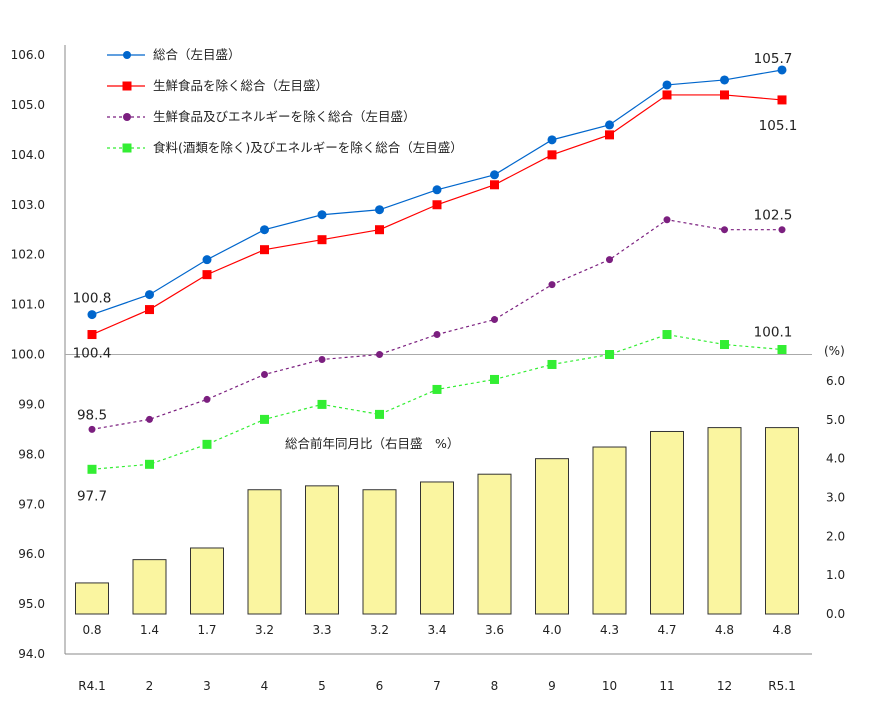  Describe the element at coordinates (150, 686) in the screenshot. I see `x-tick-1: 2` at that location.